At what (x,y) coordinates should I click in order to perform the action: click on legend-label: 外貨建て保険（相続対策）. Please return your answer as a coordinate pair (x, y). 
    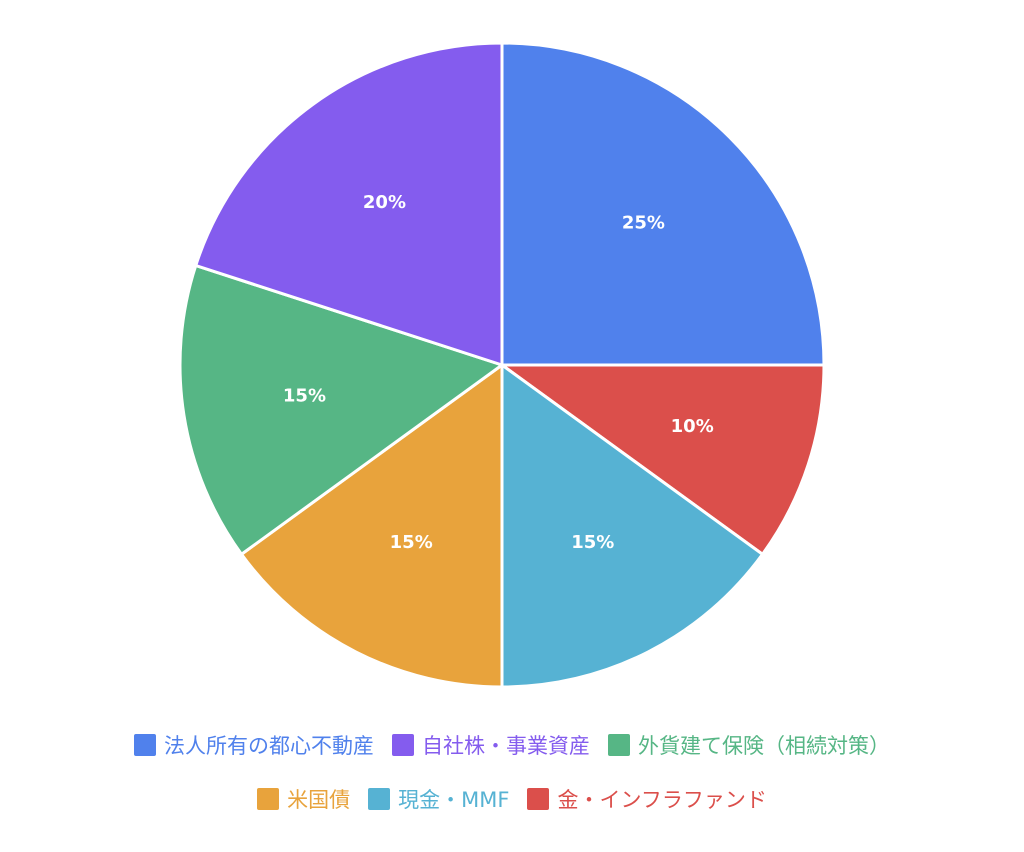
    Looking at the image, I should click on (764, 746).